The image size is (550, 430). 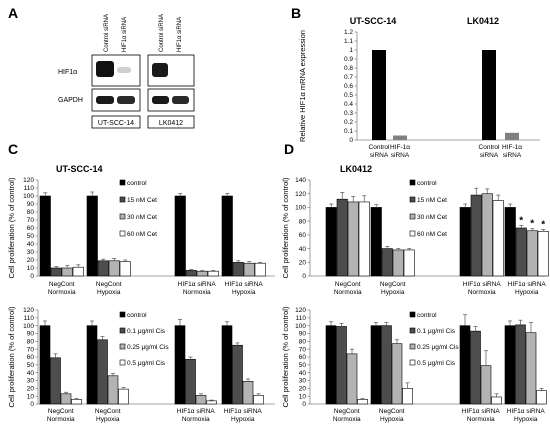 I want to click on cell-line-label: UT-SCC-14, so click(x=116, y=123).